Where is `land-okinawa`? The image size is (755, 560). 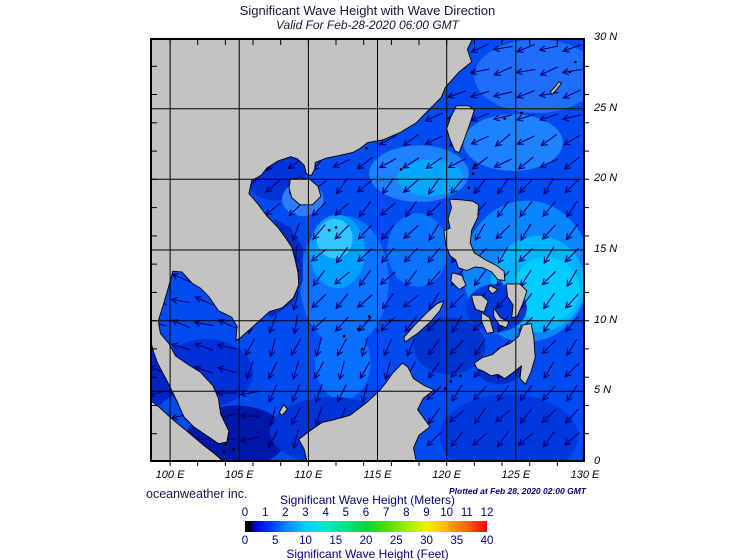 land-okinawa is located at coordinates (556, 88).